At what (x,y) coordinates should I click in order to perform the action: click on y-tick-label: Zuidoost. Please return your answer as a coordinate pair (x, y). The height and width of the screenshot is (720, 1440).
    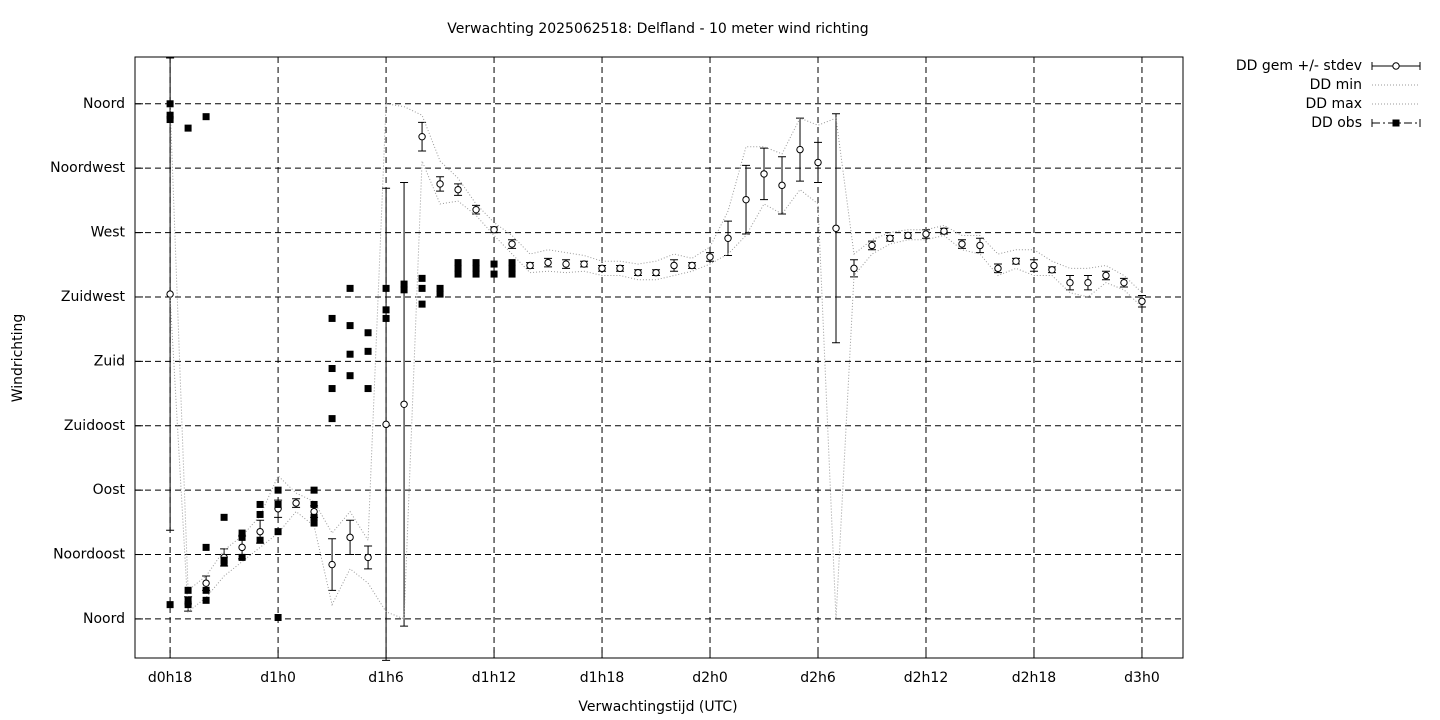
    Looking at the image, I should click on (95, 426).